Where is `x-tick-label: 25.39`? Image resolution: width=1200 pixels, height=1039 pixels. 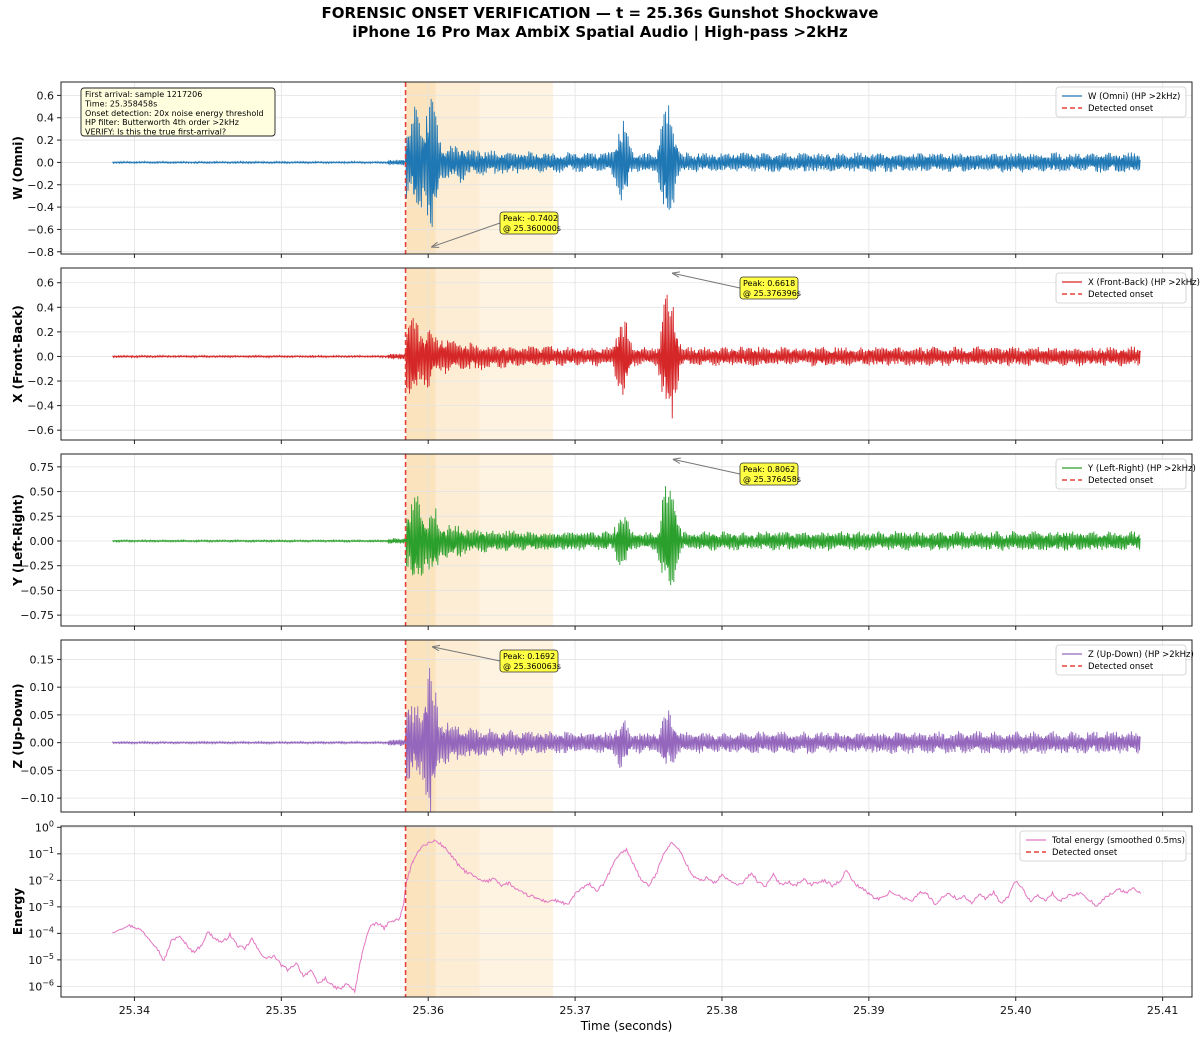
x-tick-label: 25.39 is located at coordinates (869, 1010).